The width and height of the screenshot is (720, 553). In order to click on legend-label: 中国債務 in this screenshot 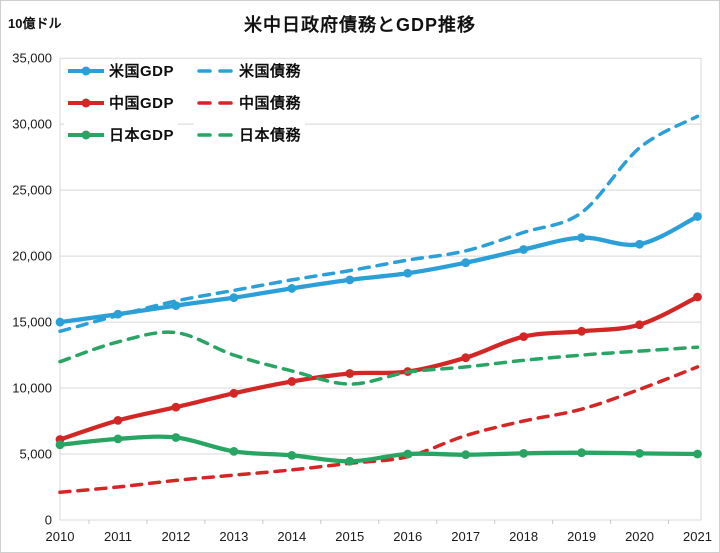, I will do `click(270, 103)`.